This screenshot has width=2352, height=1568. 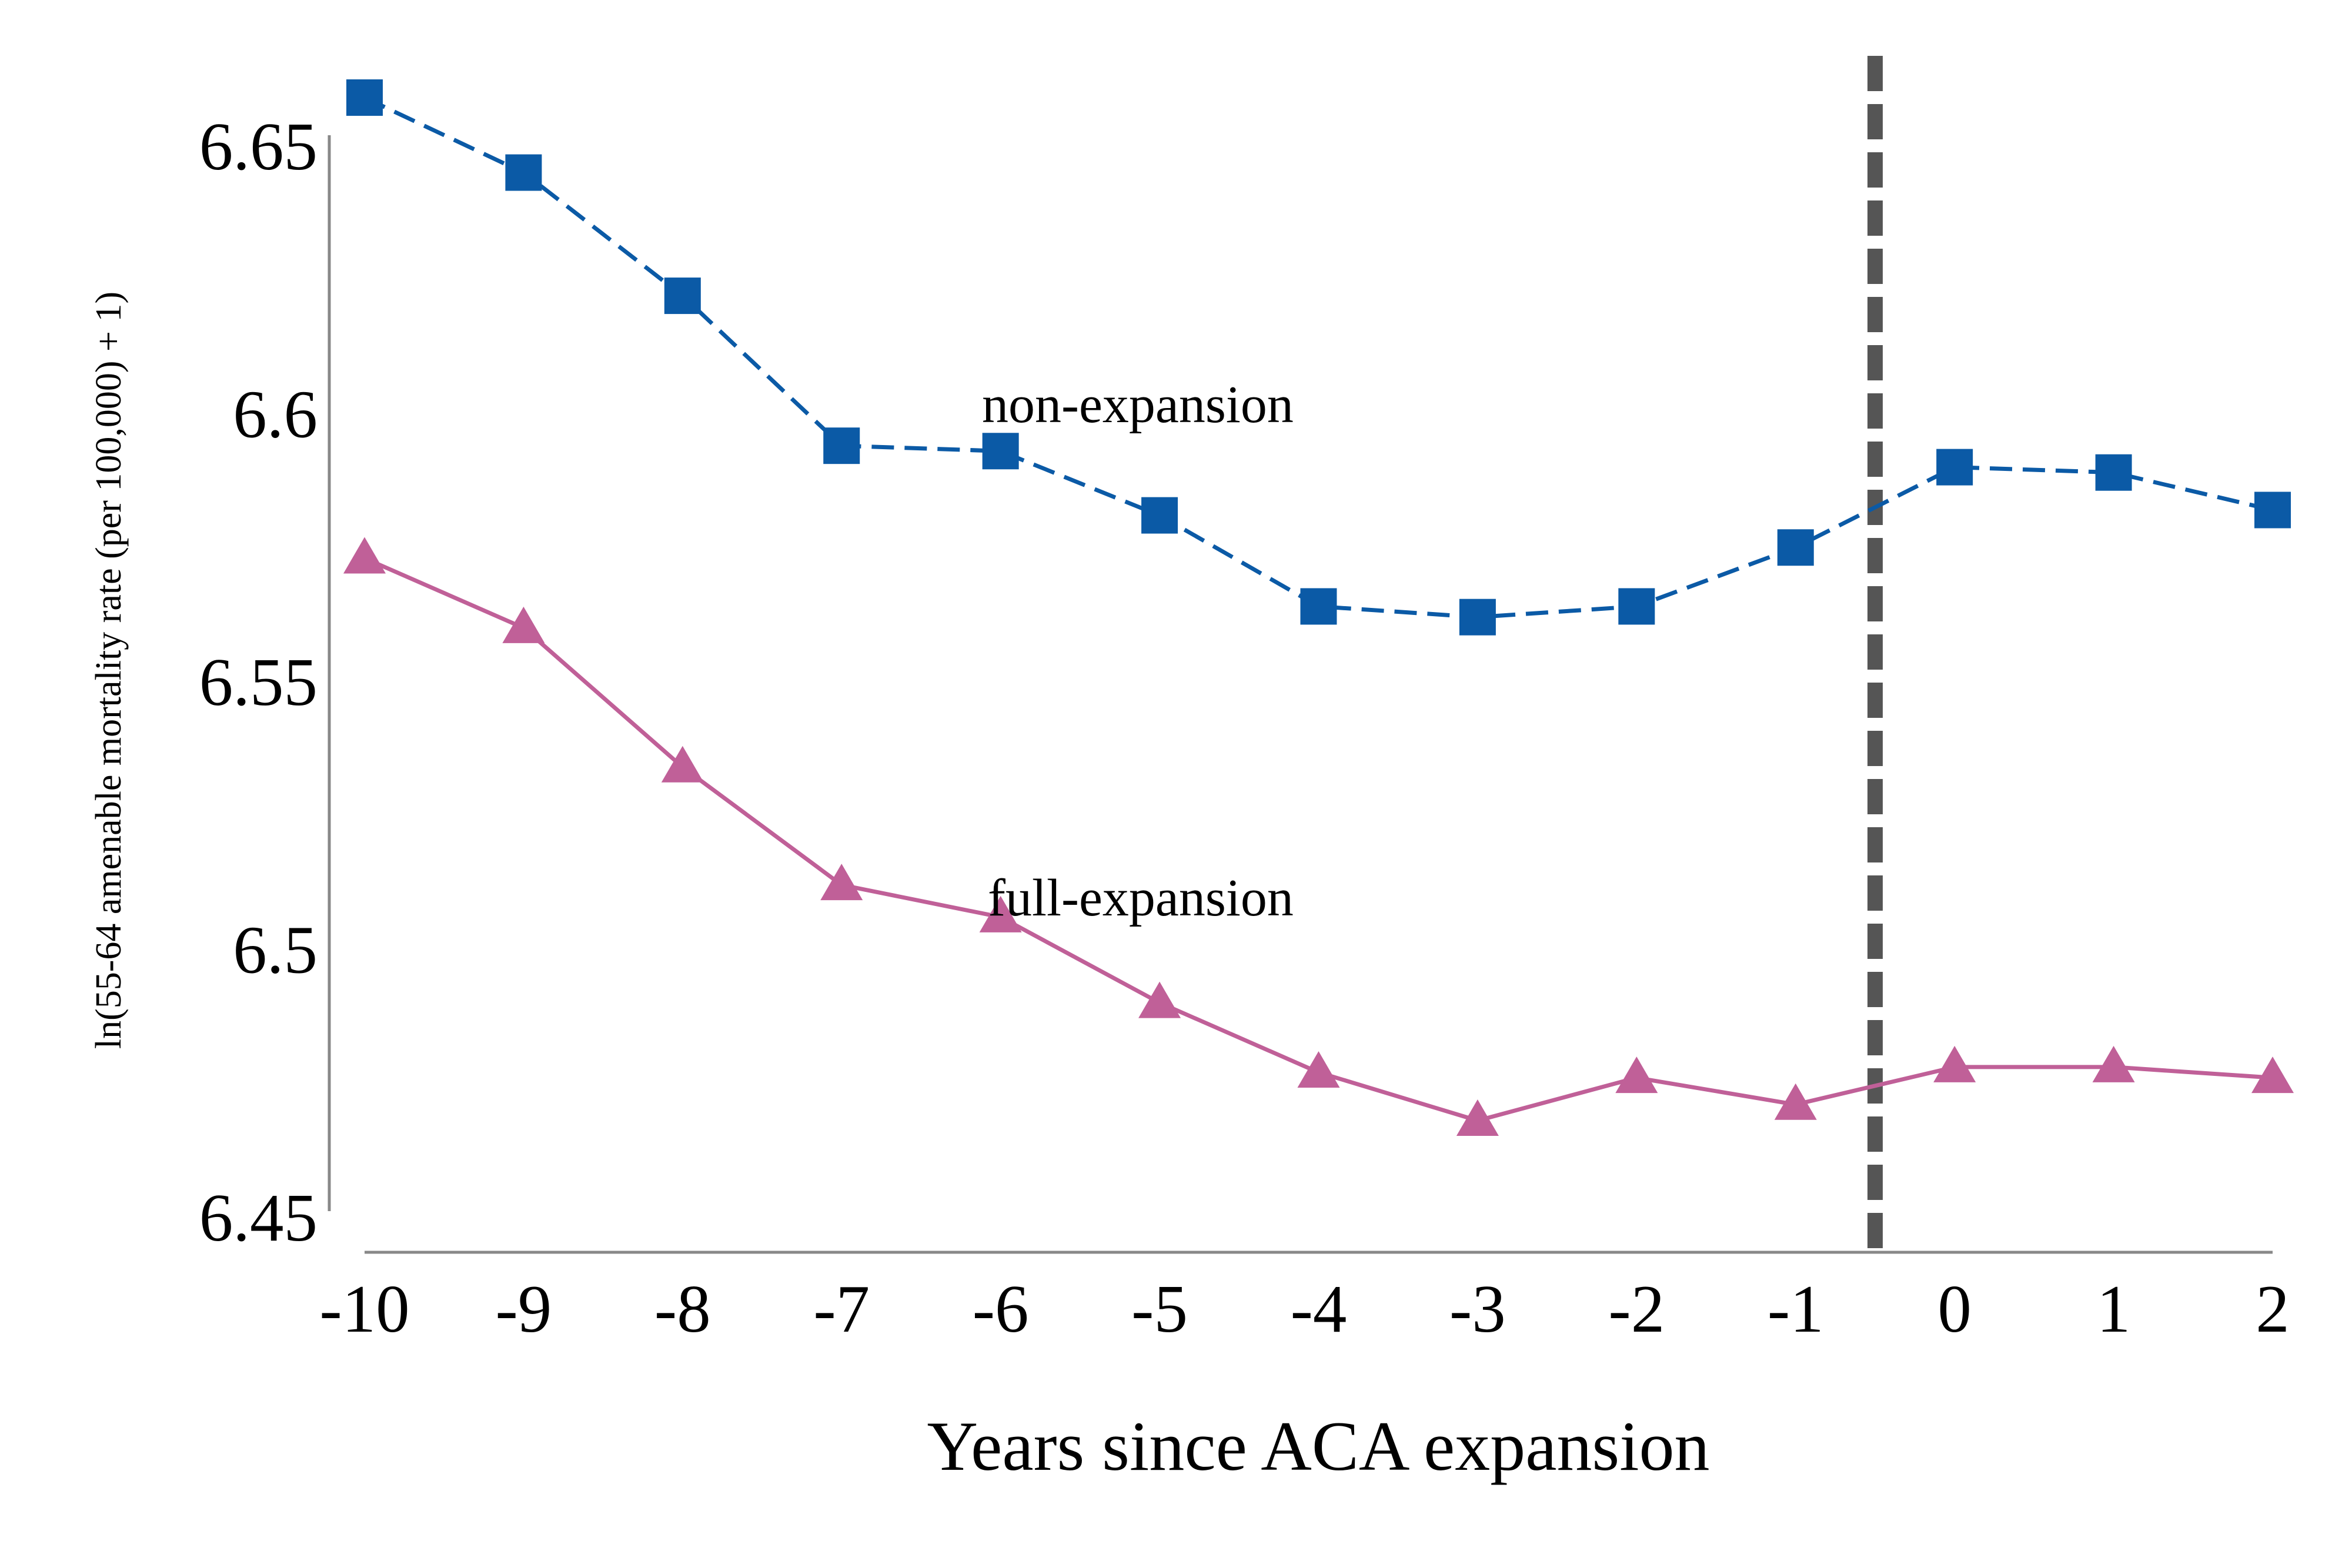 I want to click on x-tick-label: -5, so click(x=1159, y=1309).